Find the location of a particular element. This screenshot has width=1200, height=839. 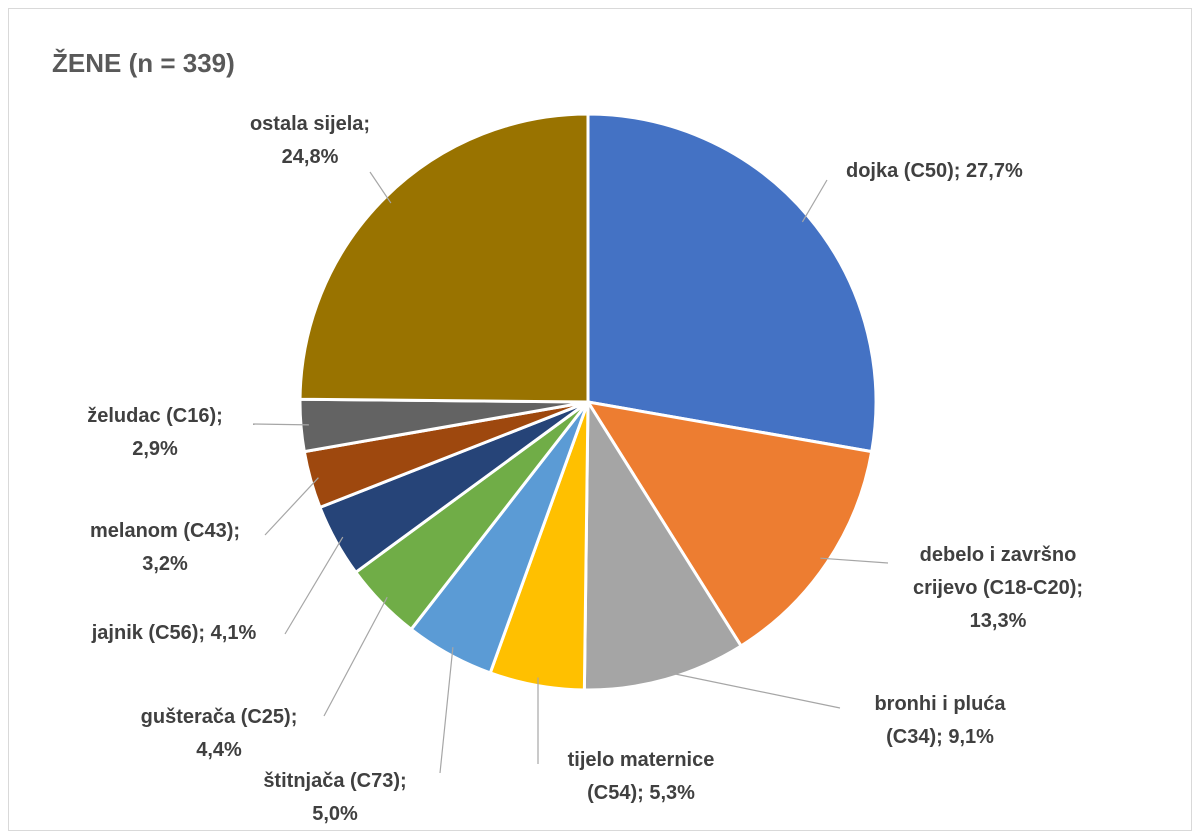

data-label-stitnjaca: štitnjača (C73); 5,0% is located at coordinates (334, 797).